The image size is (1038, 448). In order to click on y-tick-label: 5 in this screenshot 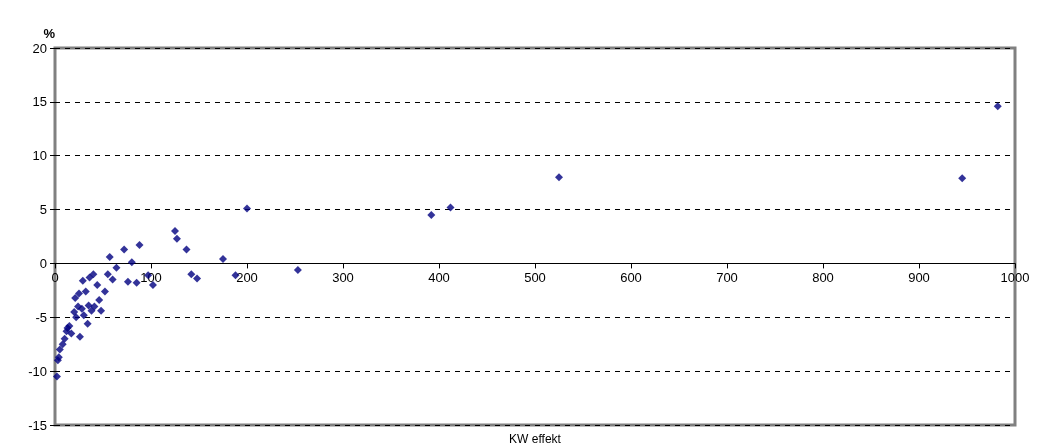, I will do `click(43, 210)`.